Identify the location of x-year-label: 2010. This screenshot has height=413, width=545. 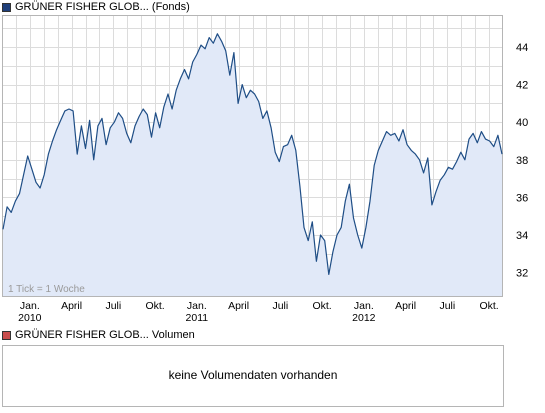
(30, 318).